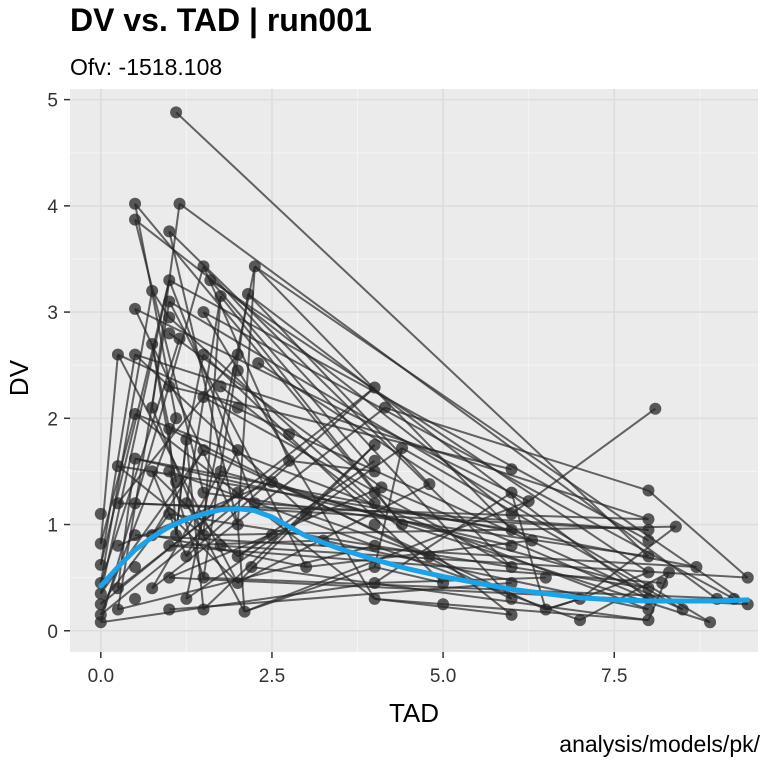 This screenshot has width=768, height=768. I want to click on x-axis-title: TAD, so click(414, 713).